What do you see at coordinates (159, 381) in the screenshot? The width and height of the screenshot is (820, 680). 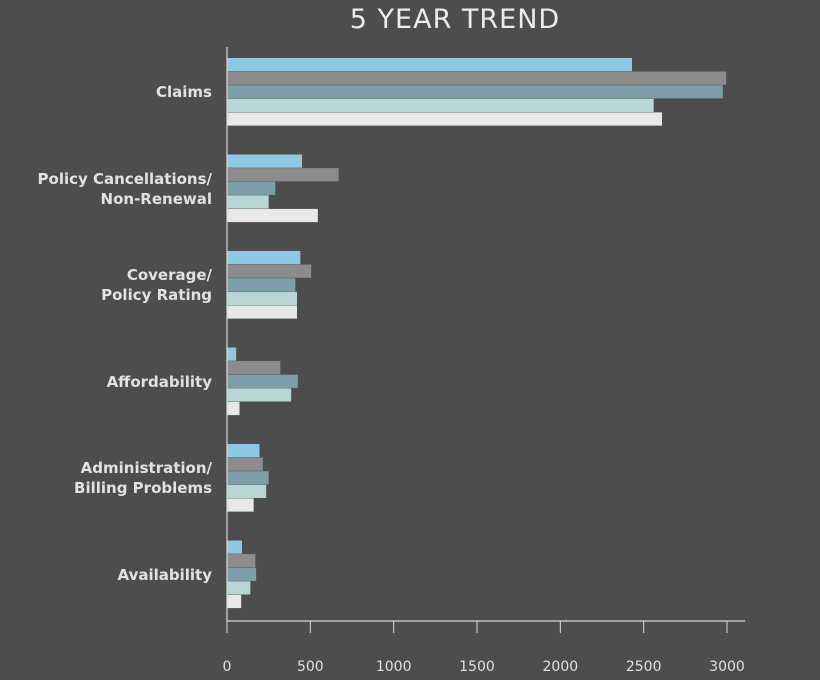 I see `category-label: Affordability` at bounding box center [159, 381].